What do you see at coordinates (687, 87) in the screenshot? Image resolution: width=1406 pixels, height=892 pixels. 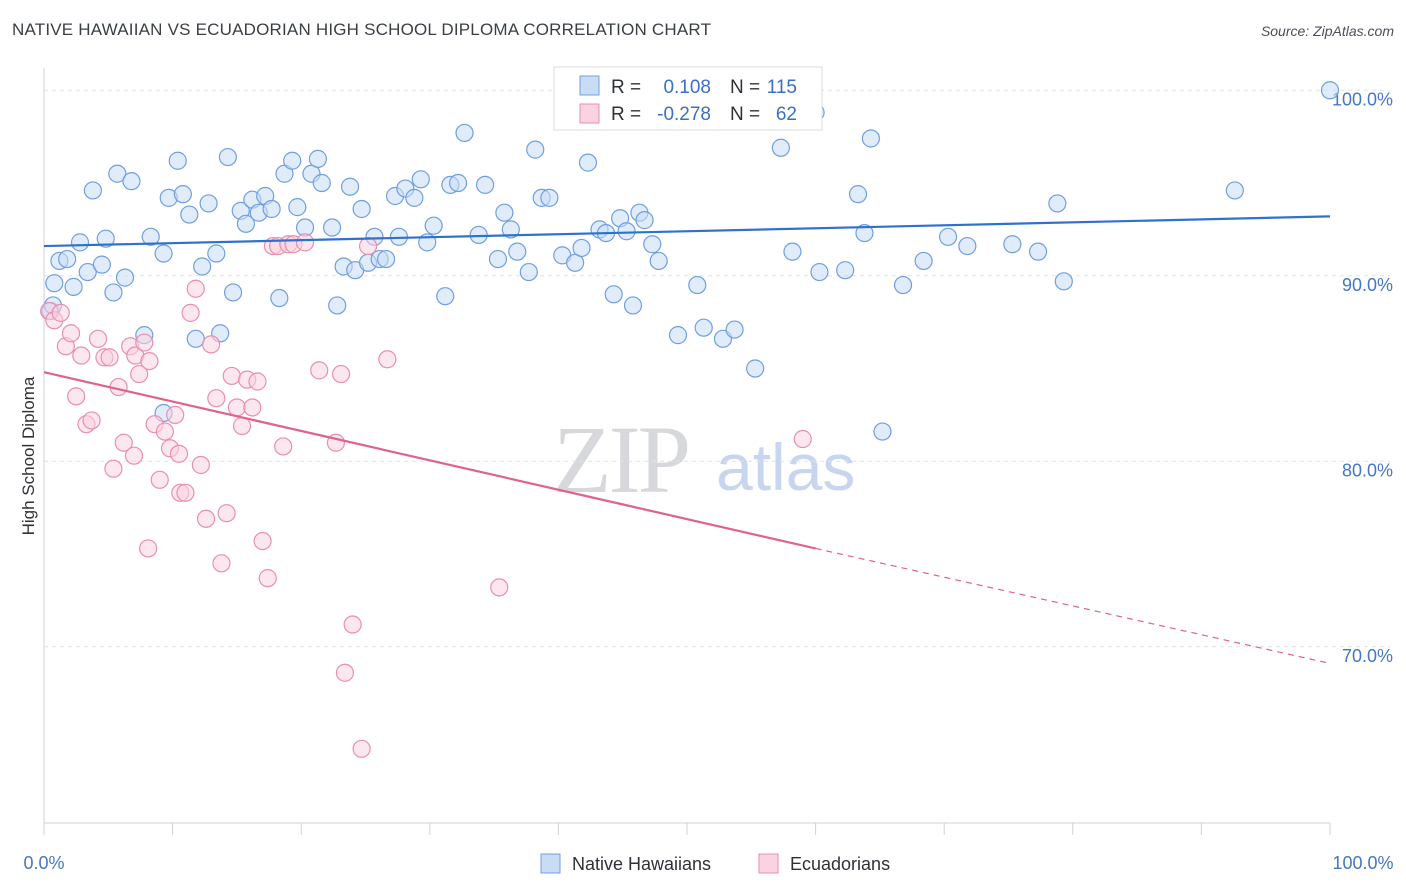 I see `legend-r-value-0: 0.108` at bounding box center [687, 87].